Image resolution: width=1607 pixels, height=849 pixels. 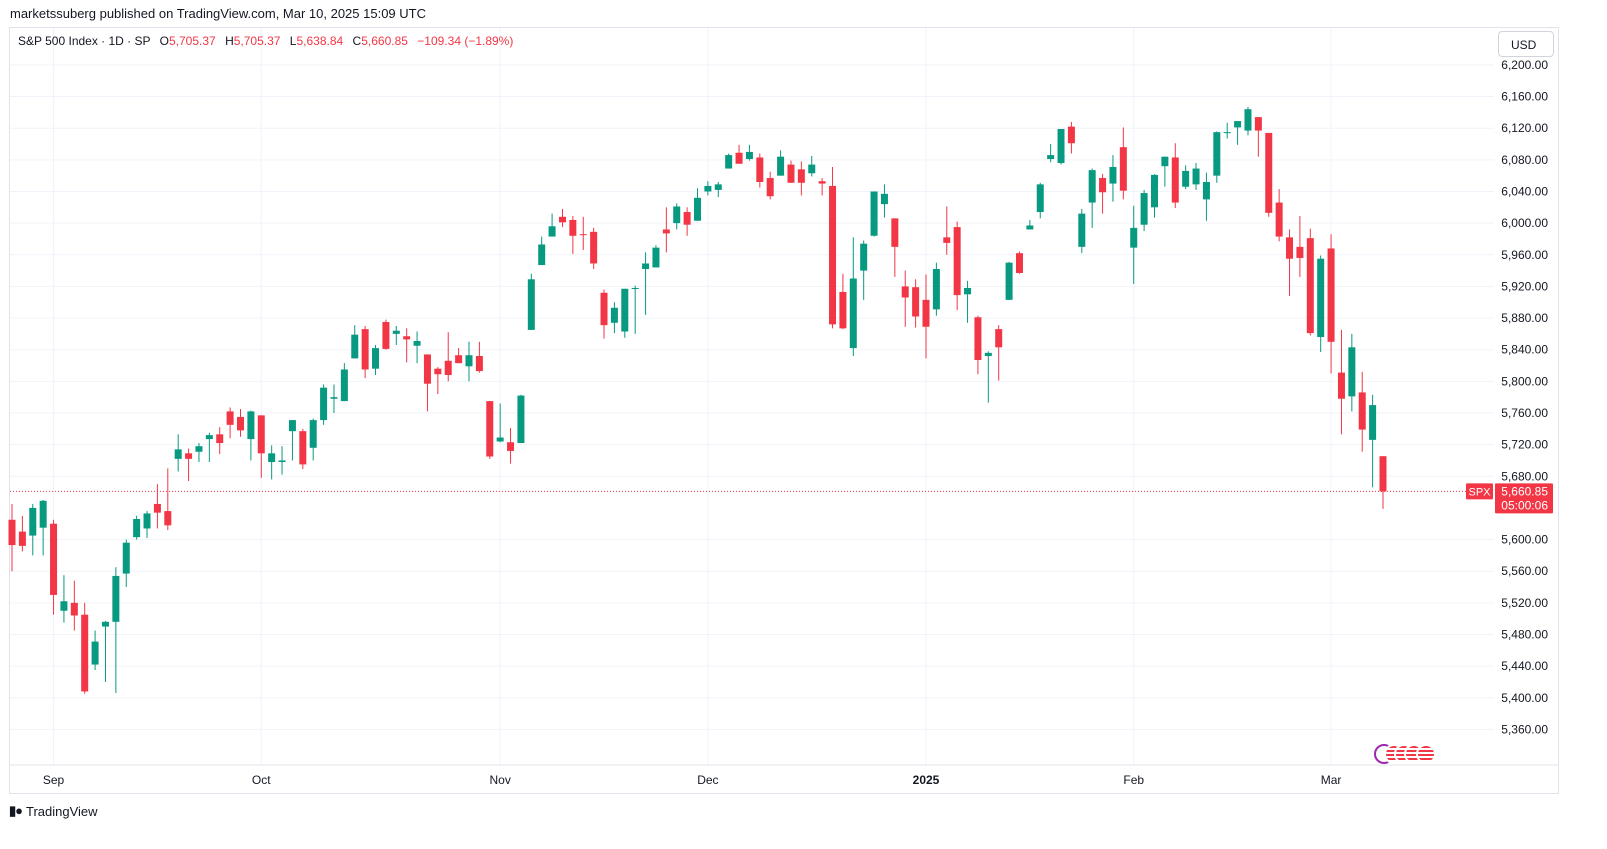 I want to click on price-tick-label: 6,080.00, so click(x=1524, y=160).